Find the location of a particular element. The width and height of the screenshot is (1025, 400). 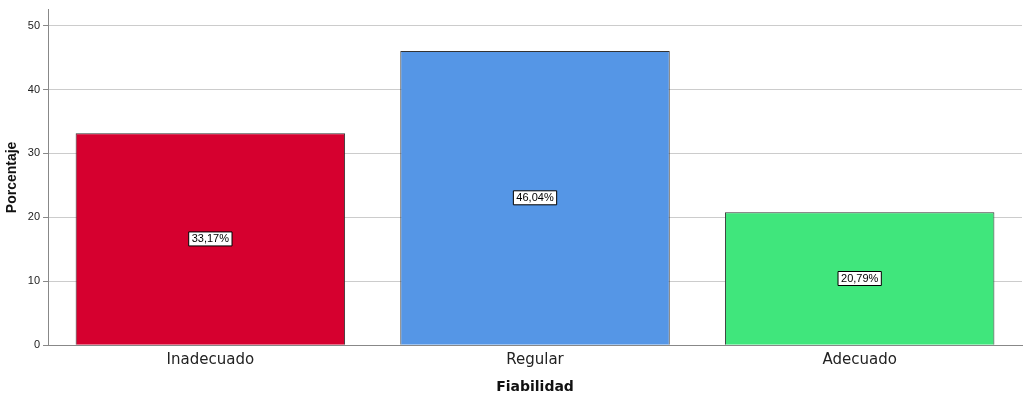

y-tick-label: 50 is located at coordinates (34, 24).